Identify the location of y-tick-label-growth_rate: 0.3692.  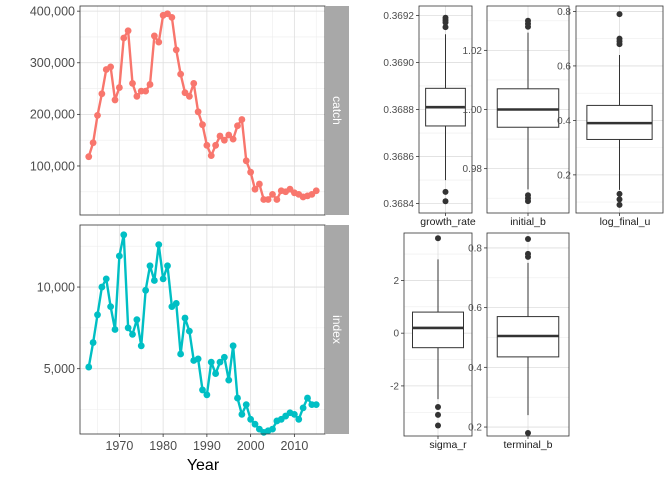
(398, 16).